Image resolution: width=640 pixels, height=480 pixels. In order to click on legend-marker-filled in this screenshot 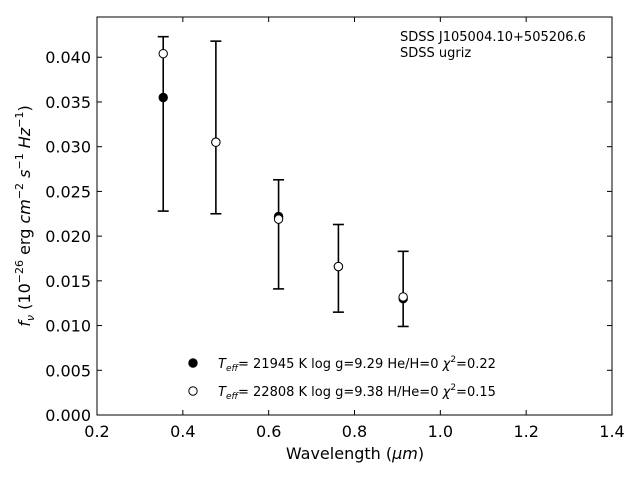, I will do `click(193, 363)`.